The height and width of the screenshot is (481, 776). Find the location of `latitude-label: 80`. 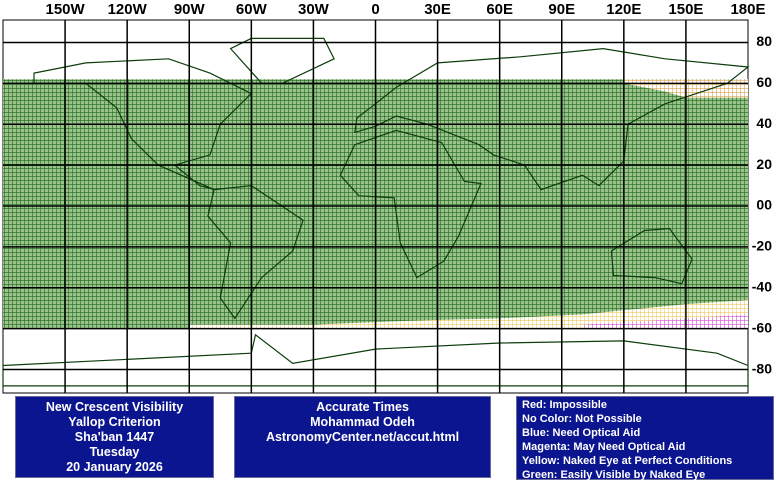

latitude-label: 80 is located at coordinates (764, 41).